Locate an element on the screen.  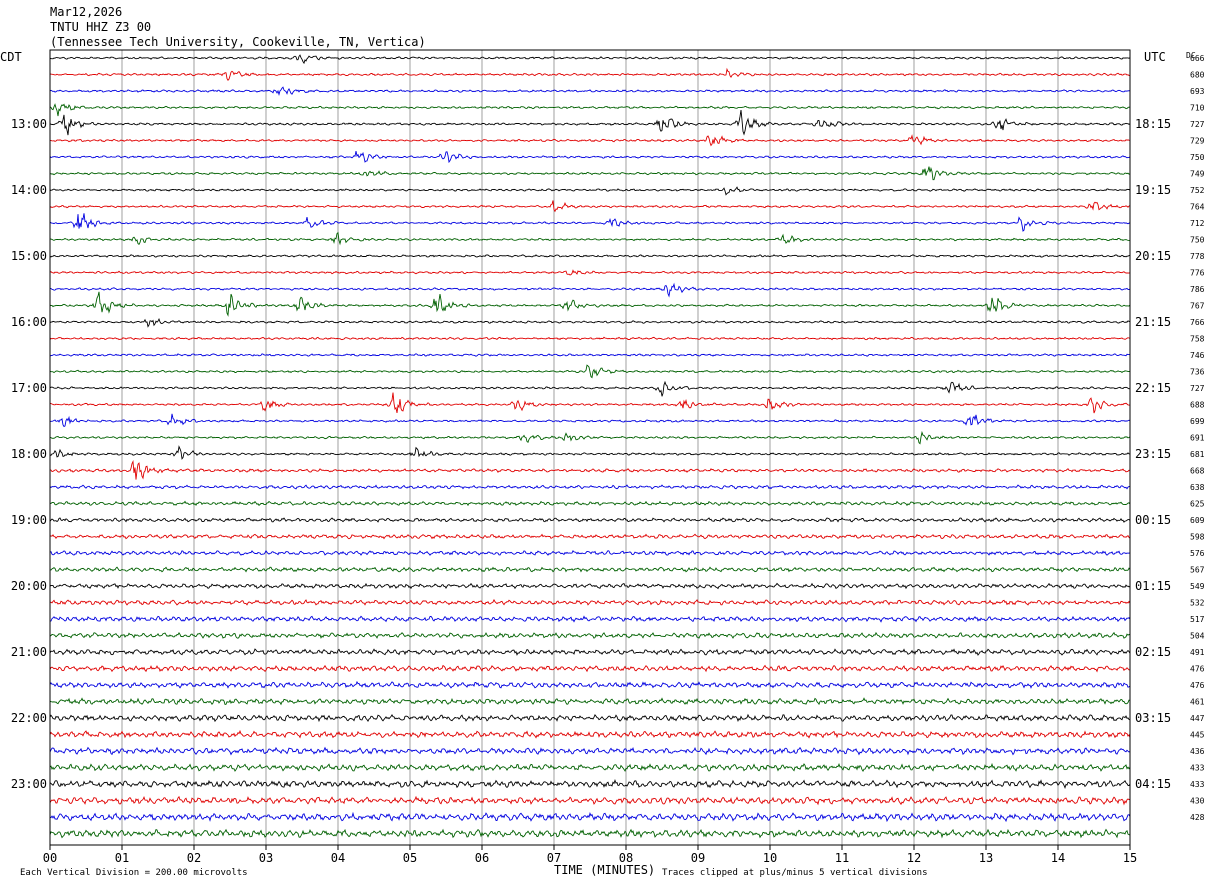
dc-value: 436 is located at coordinates (1197, 751).